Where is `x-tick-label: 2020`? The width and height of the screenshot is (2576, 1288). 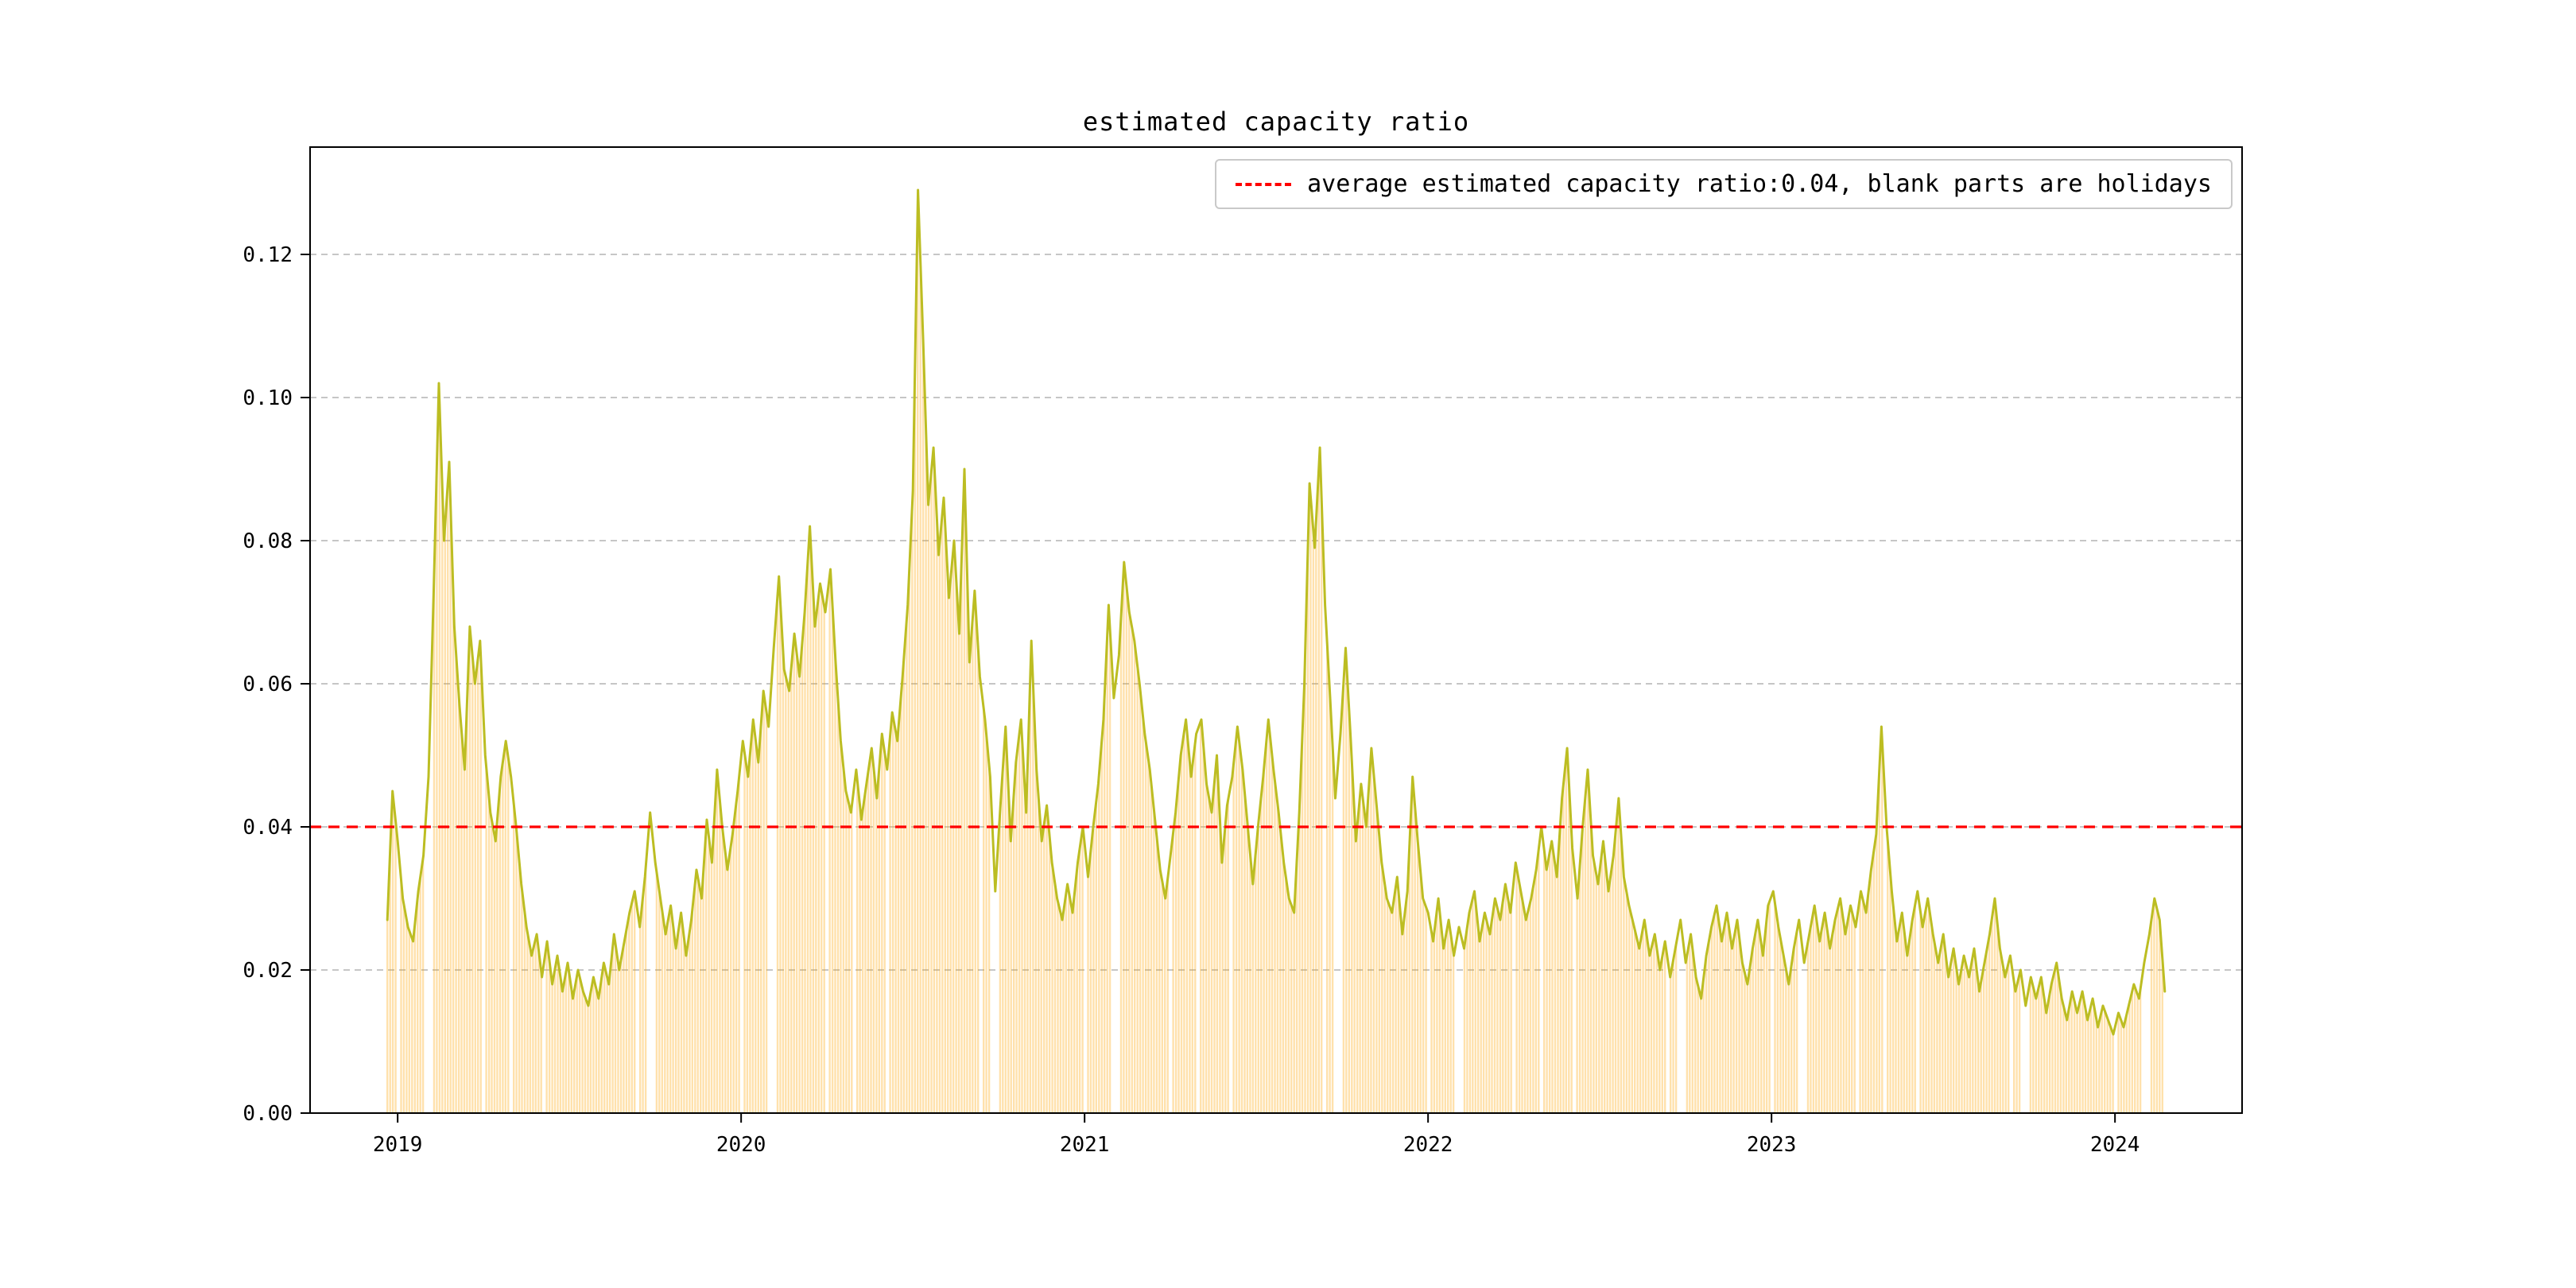
x-tick-label: 2020 is located at coordinates (741, 1145).